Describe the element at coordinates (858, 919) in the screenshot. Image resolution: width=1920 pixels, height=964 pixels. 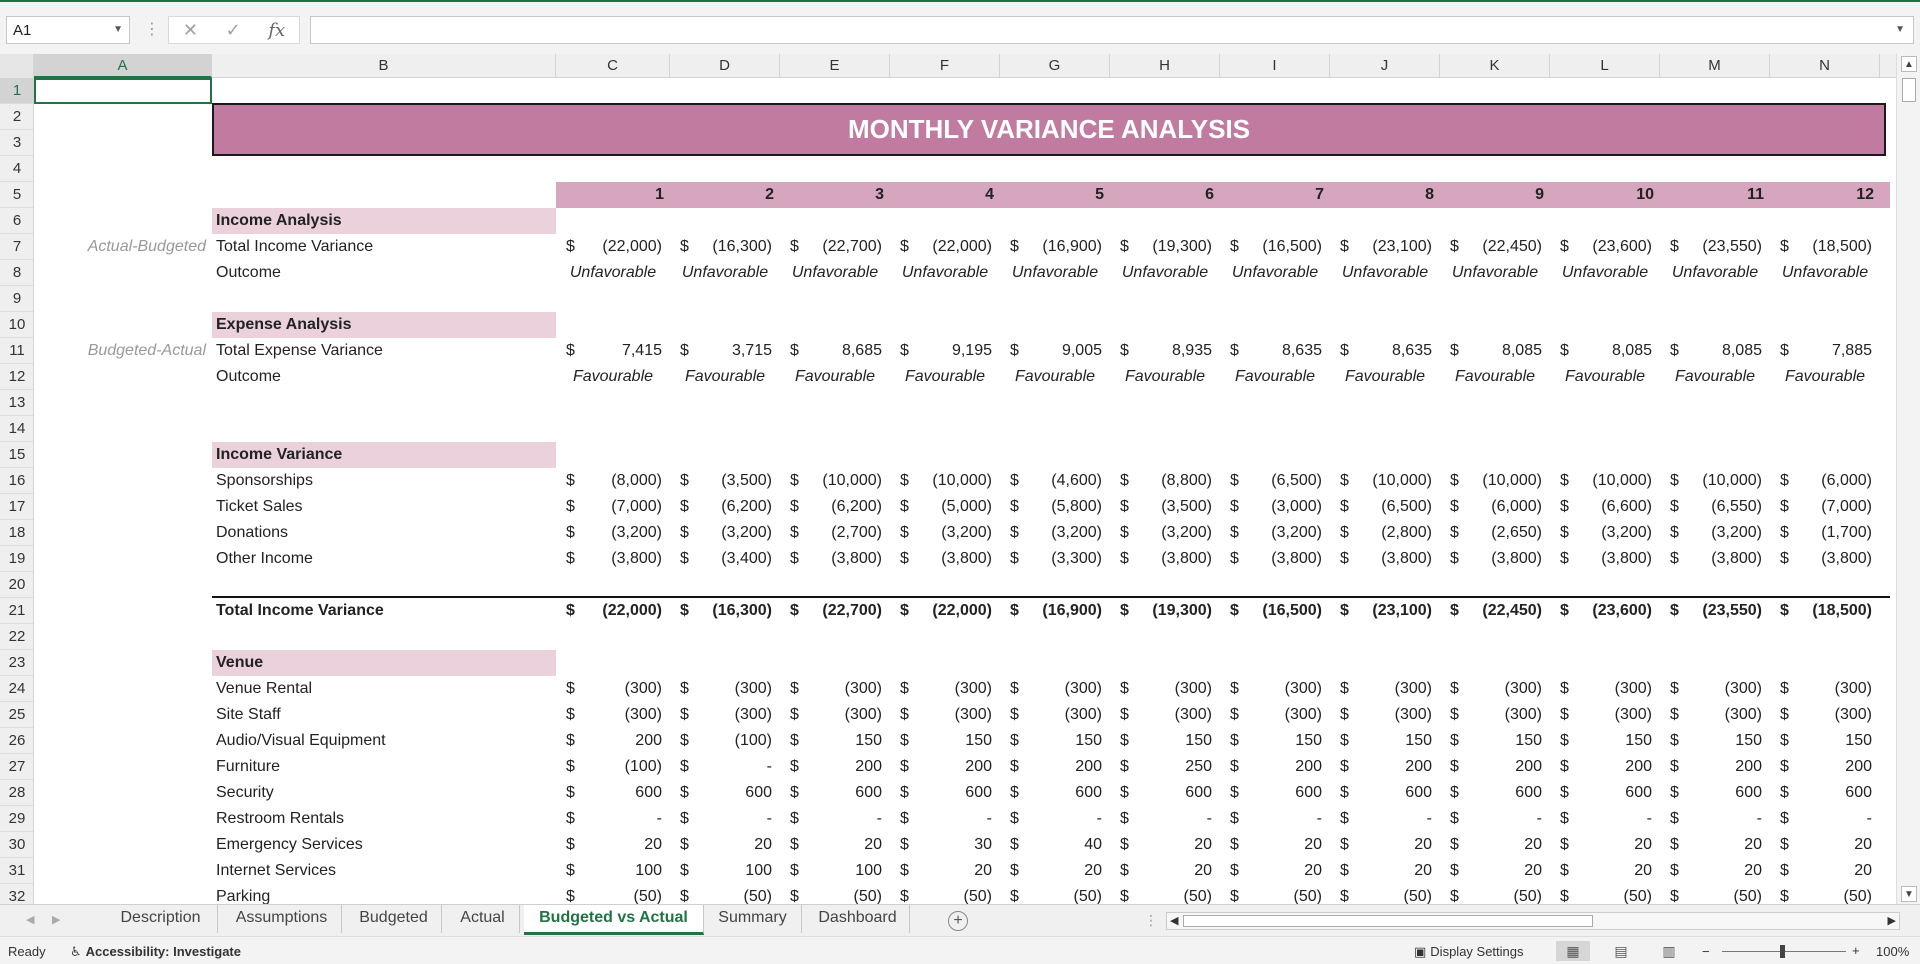
I see `sheet-tab: Dashboard` at that location.